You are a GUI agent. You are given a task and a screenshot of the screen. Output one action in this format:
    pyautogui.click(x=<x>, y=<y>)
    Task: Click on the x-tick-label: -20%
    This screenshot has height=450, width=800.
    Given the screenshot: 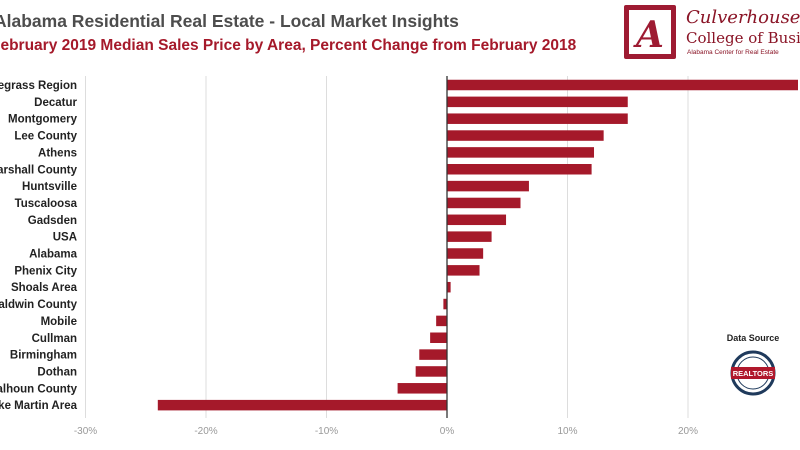 What is the action you would take?
    pyautogui.click(x=205, y=431)
    